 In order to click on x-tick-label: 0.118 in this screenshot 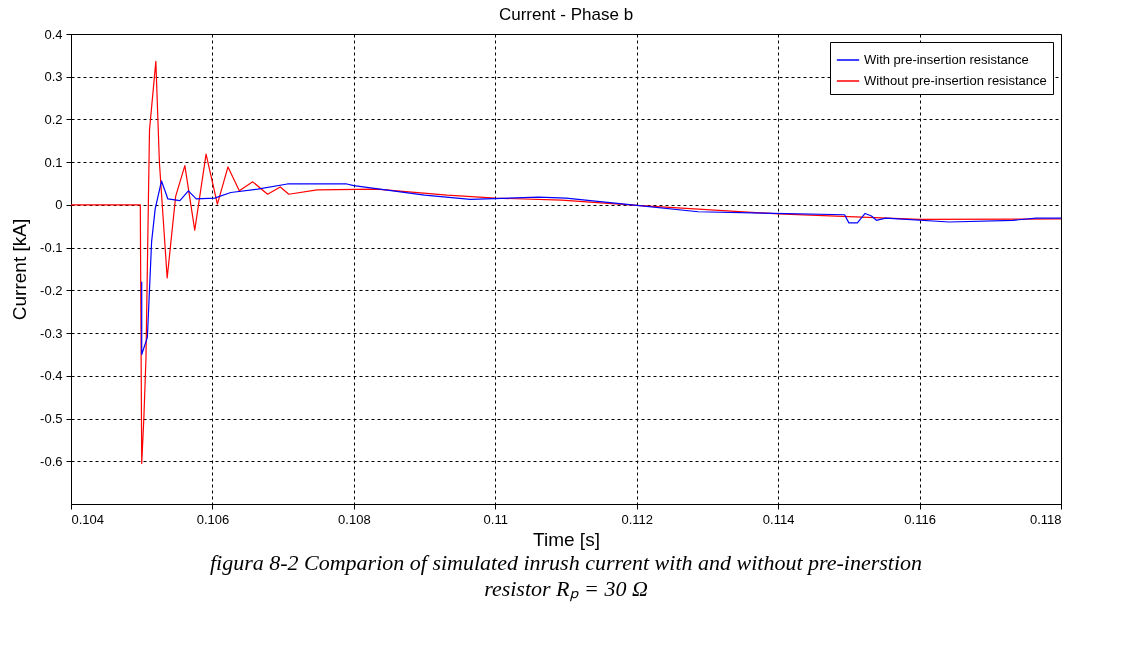, I will do `click(1045, 519)`.